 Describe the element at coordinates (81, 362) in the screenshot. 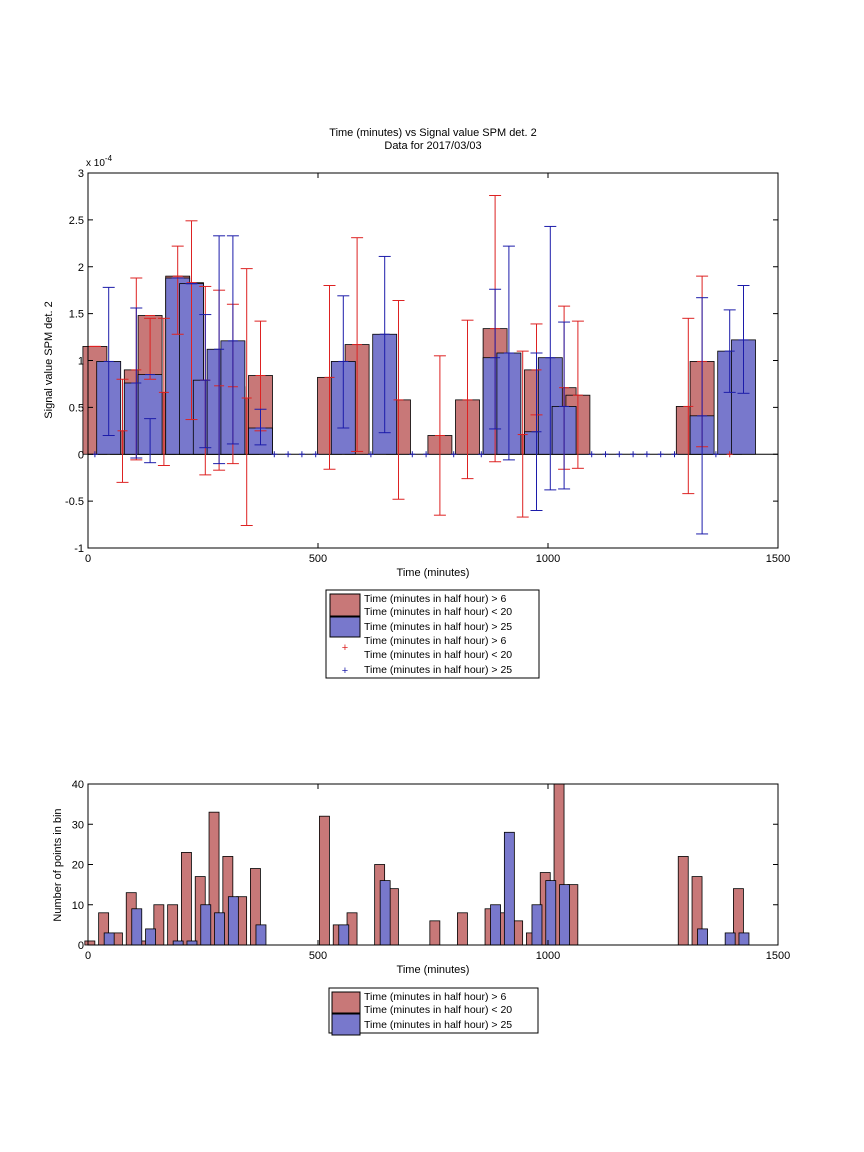

I see `y-tick-label: 1` at that location.